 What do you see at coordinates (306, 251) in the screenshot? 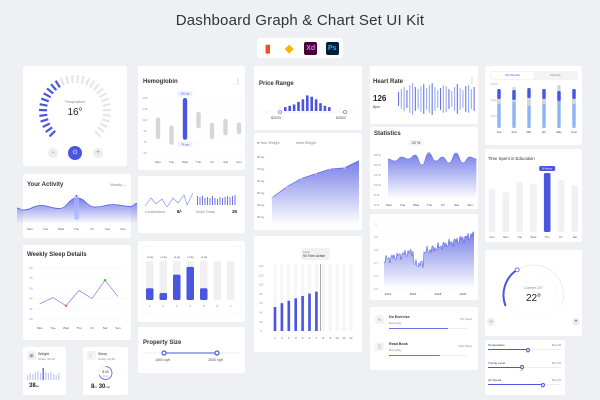
I see `tooltip-title: Total` at bounding box center [306, 251].